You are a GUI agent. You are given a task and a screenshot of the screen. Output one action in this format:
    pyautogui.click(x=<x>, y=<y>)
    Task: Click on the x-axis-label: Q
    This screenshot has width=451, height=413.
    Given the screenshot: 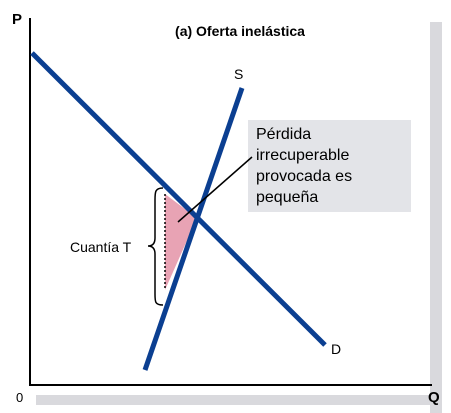 What is the action you would take?
    pyautogui.click(x=434, y=397)
    